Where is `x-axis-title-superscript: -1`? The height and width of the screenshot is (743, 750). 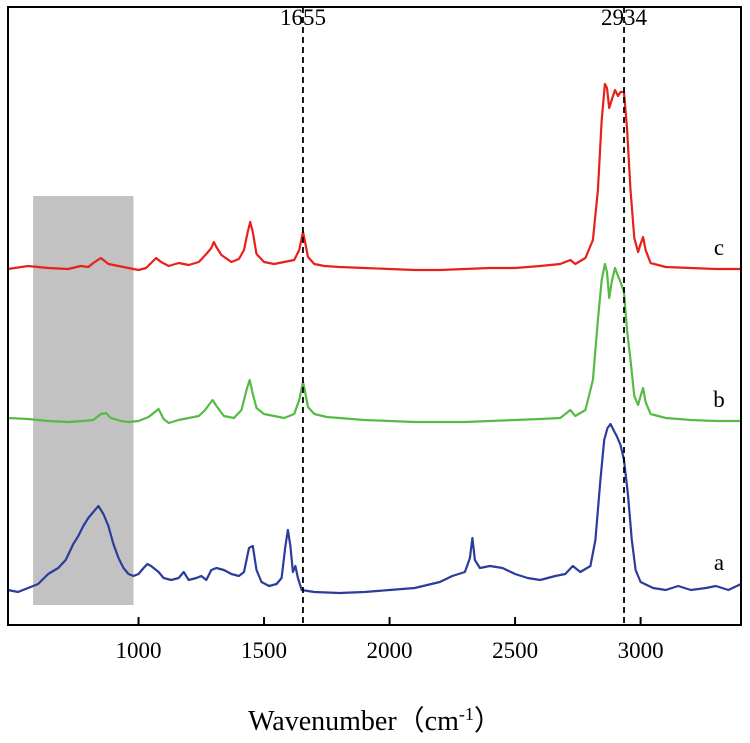 x-axis-title-superscript: -1 is located at coordinates (466, 714).